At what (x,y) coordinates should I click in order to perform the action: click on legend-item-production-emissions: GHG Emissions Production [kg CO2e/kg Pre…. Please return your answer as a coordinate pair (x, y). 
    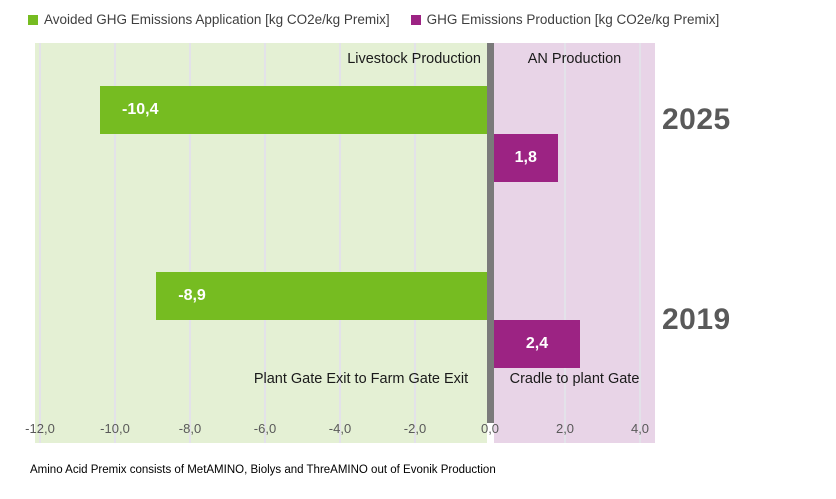
    Looking at the image, I should click on (565, 19).